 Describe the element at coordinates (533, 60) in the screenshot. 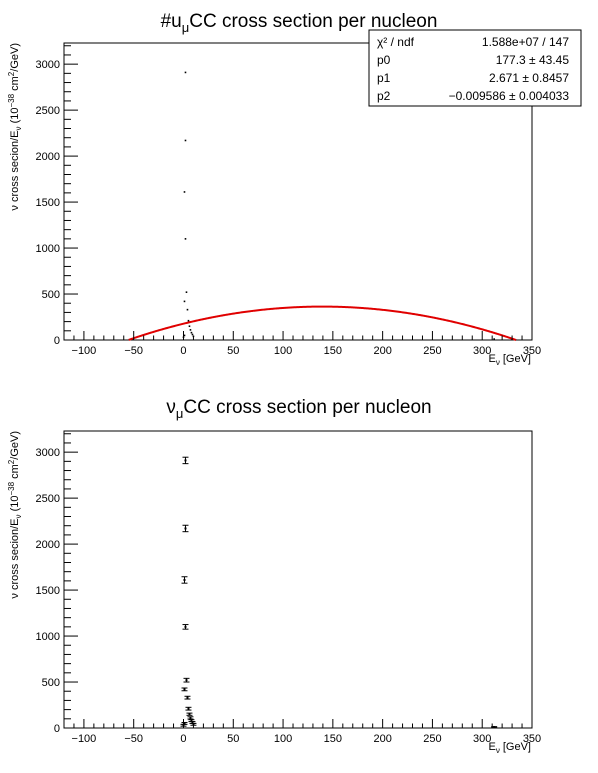

I see `stats-row-1-value: 177.3 ± 43.45` at that location.